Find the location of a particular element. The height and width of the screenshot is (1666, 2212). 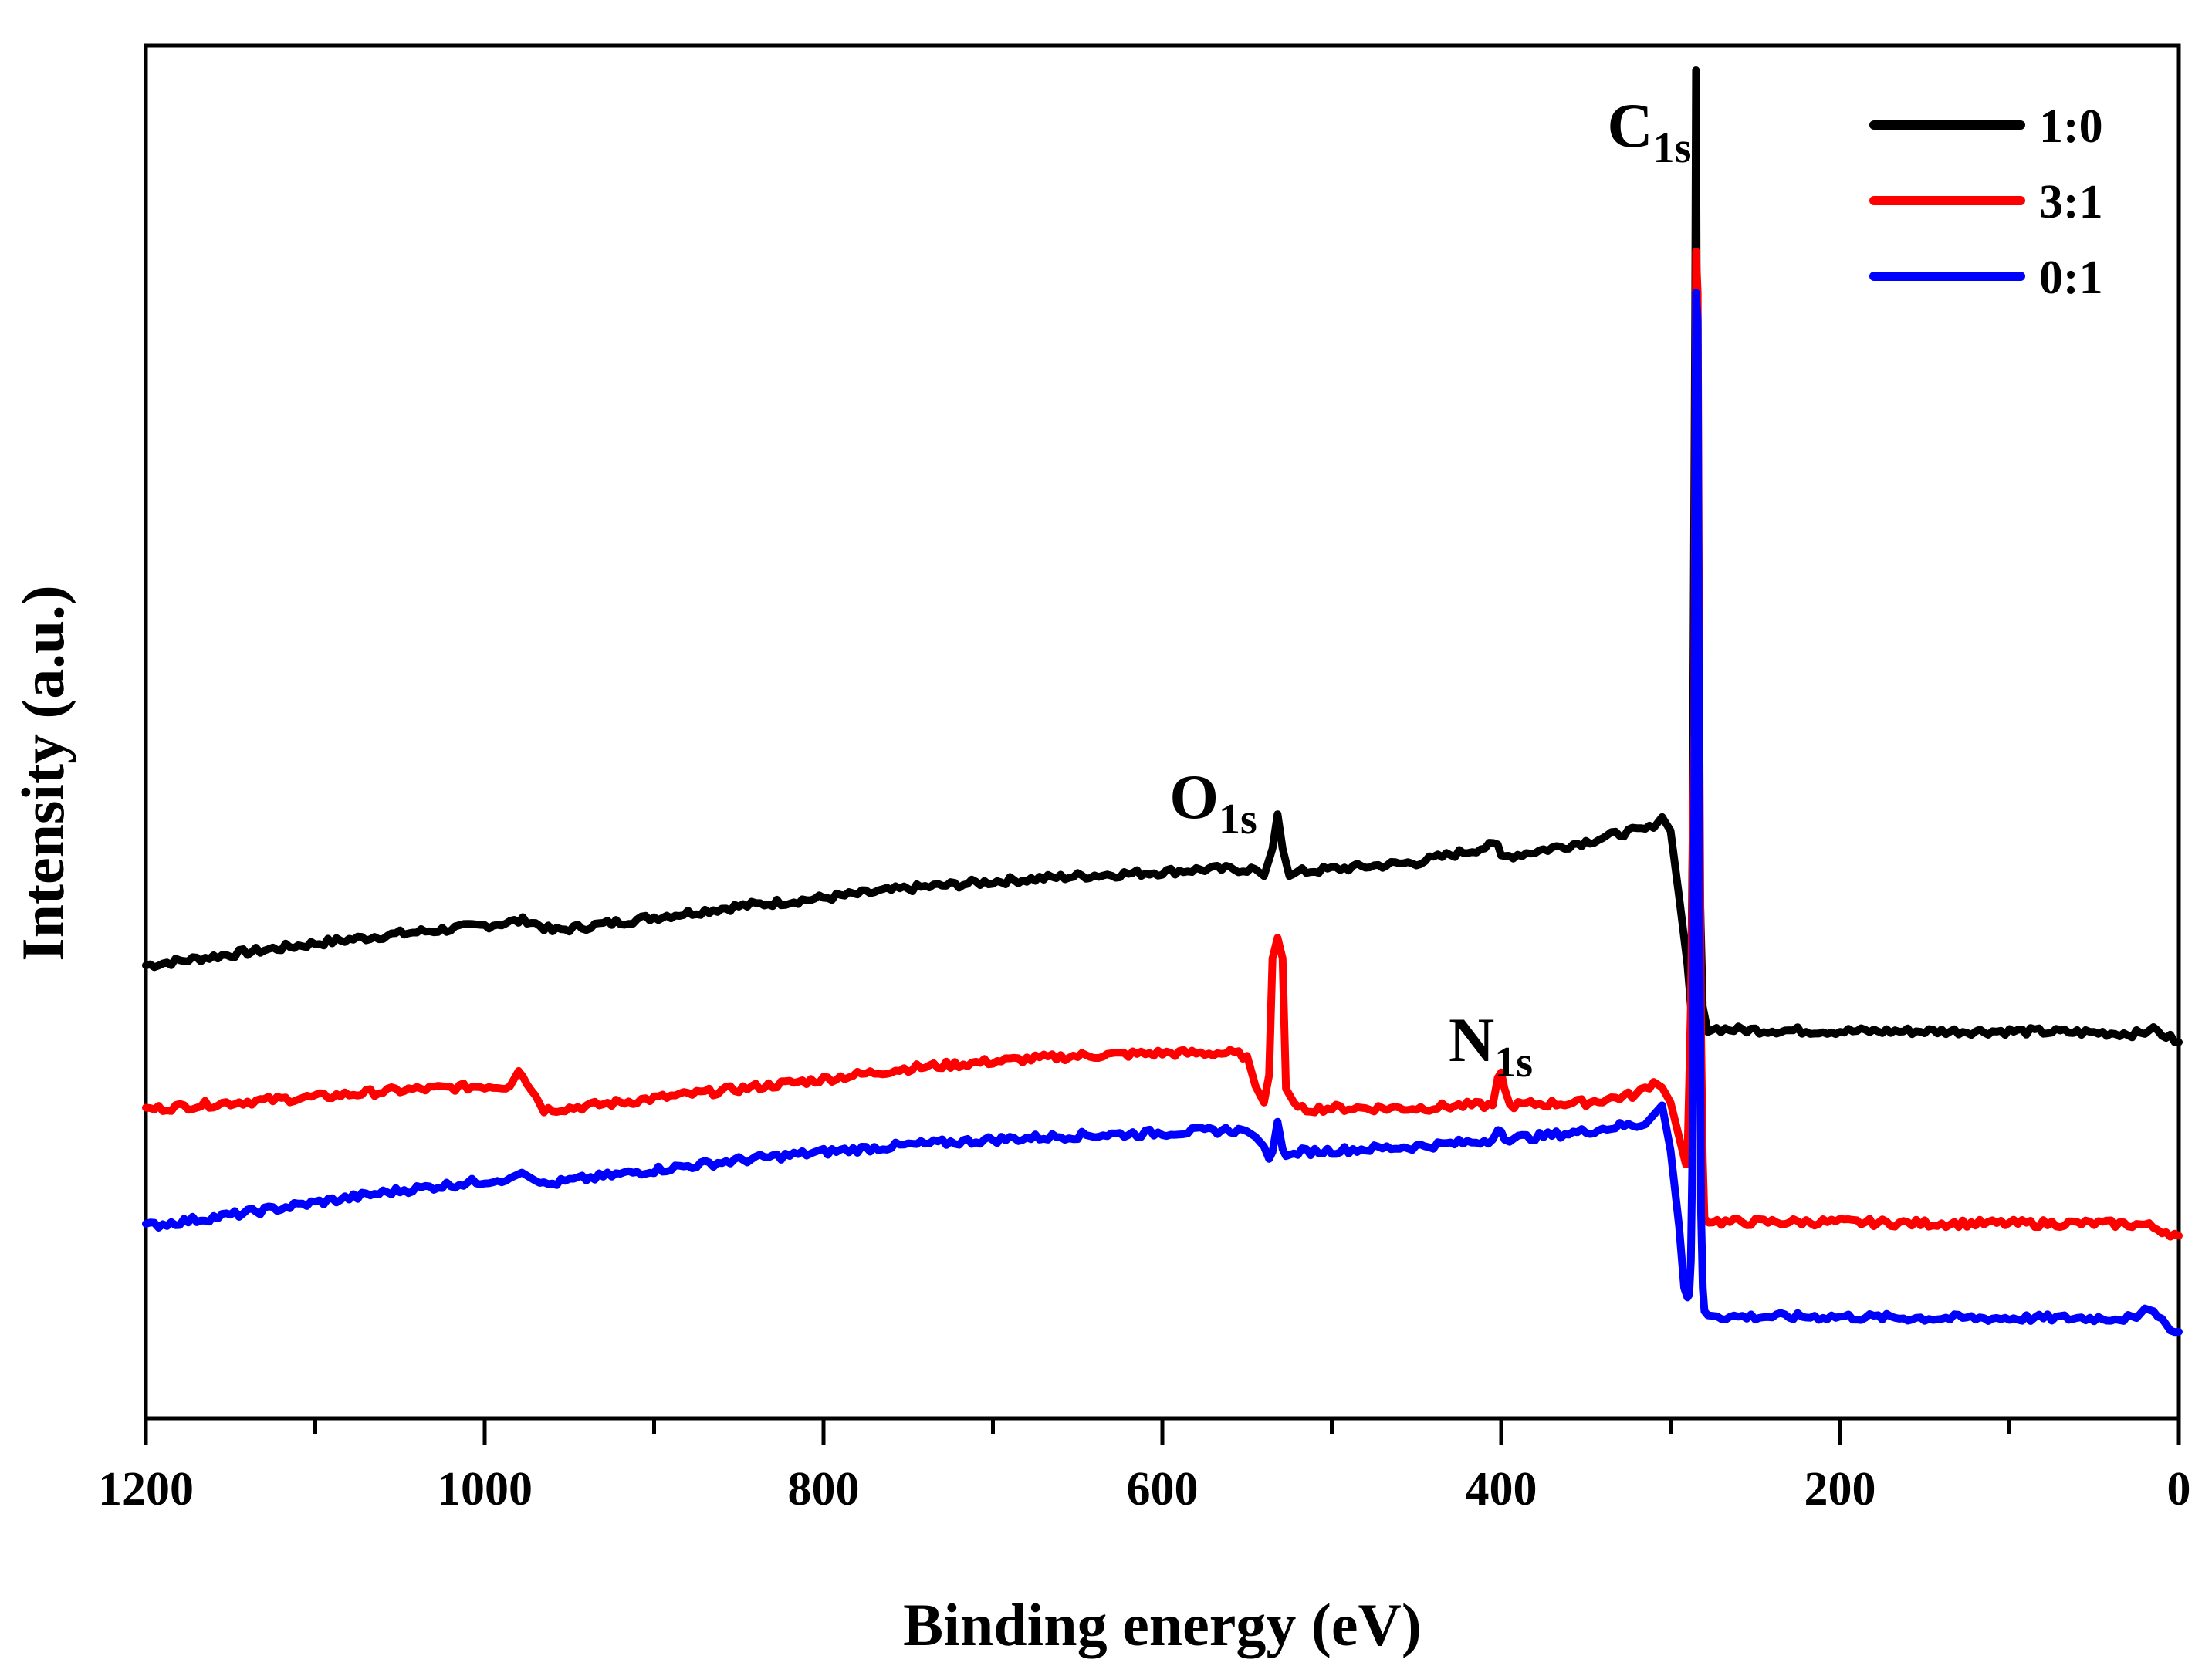

x-tick-label: 400 is located at coordinates (1501, 1489).